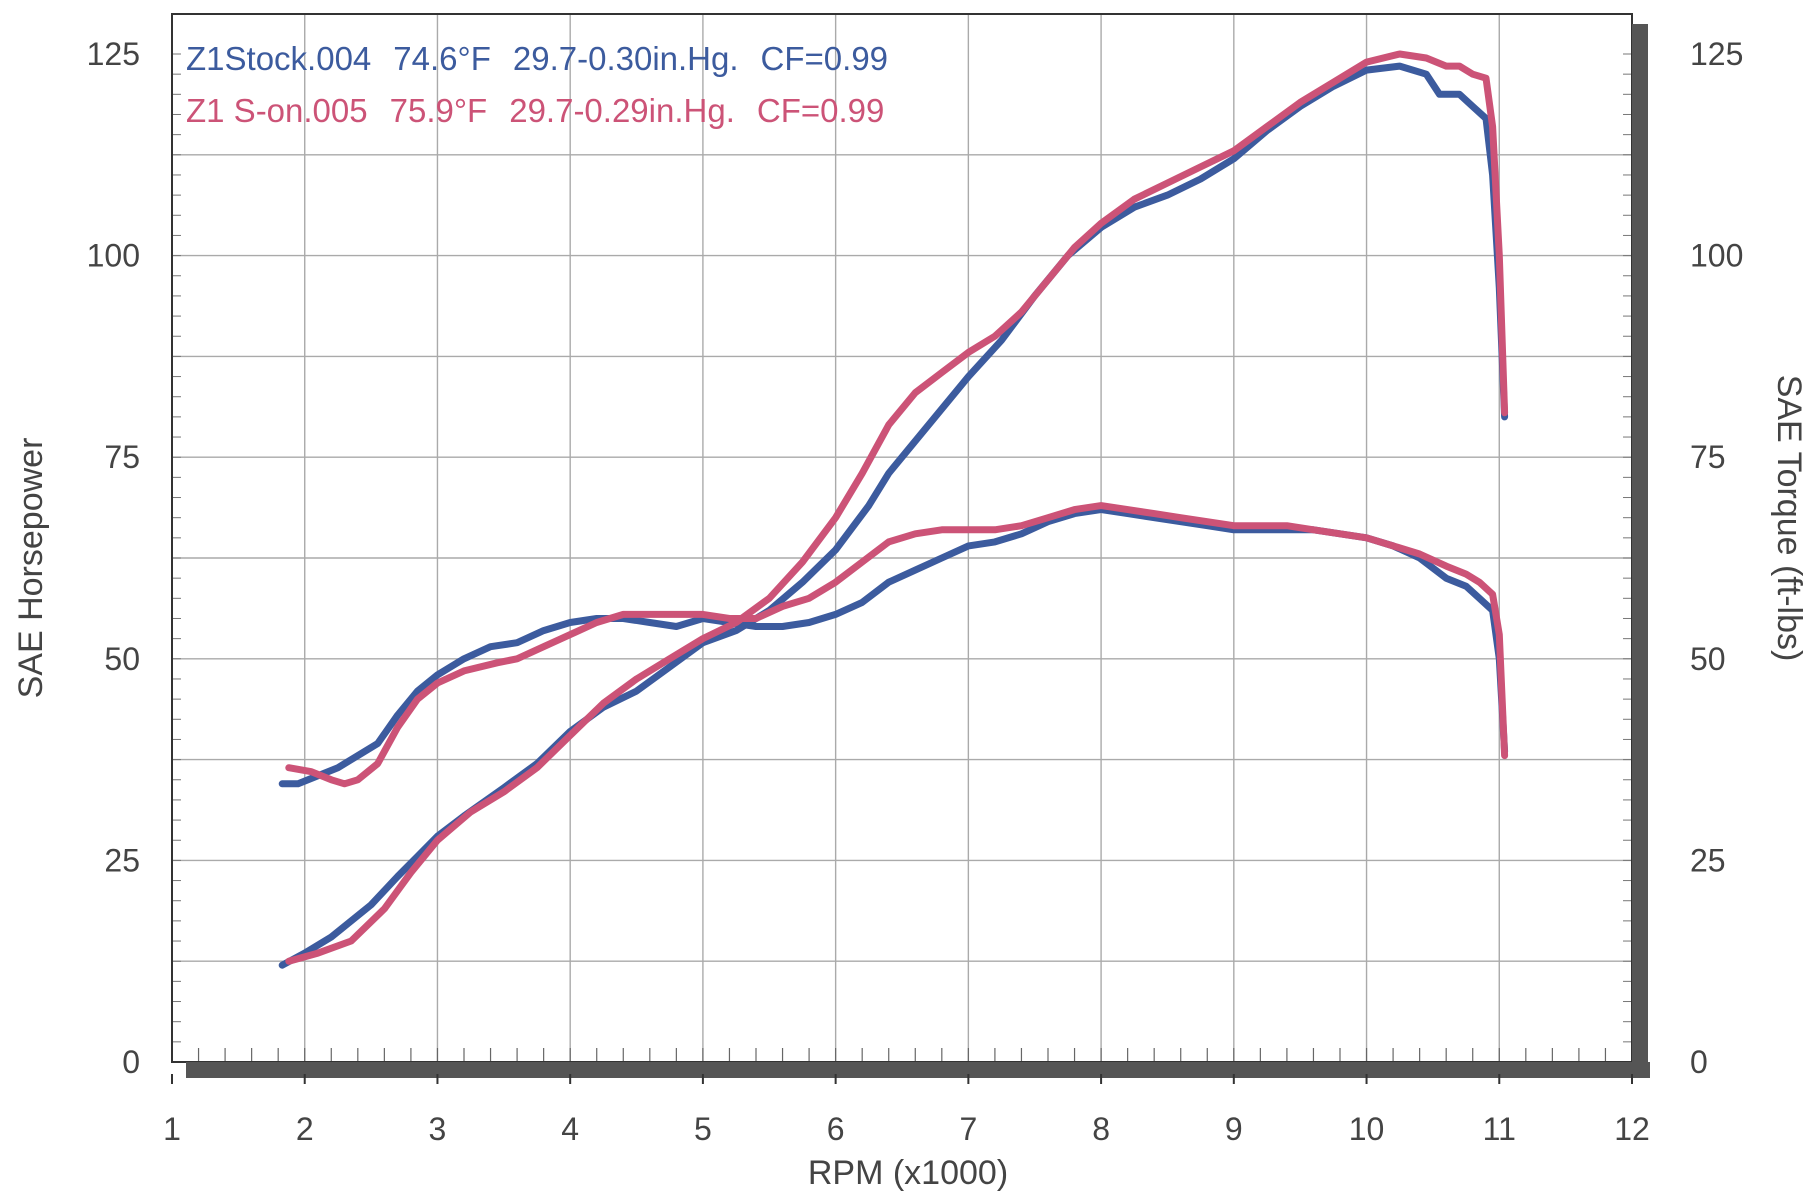 This screenshot has width=1812, height=1199. I want to click on x-tick-label: 3, so click(438, 1129).